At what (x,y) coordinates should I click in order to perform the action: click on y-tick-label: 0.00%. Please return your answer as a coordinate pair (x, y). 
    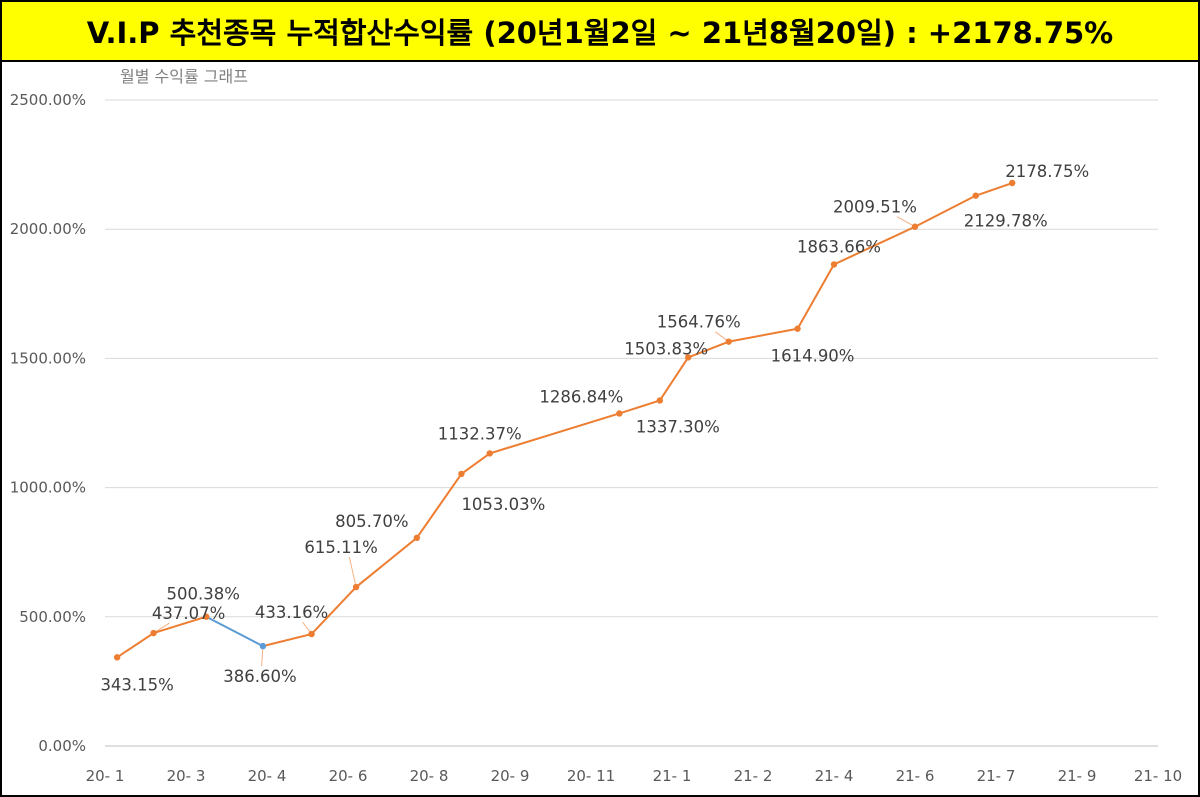
    Looking at the image, I should click on (62, 746).